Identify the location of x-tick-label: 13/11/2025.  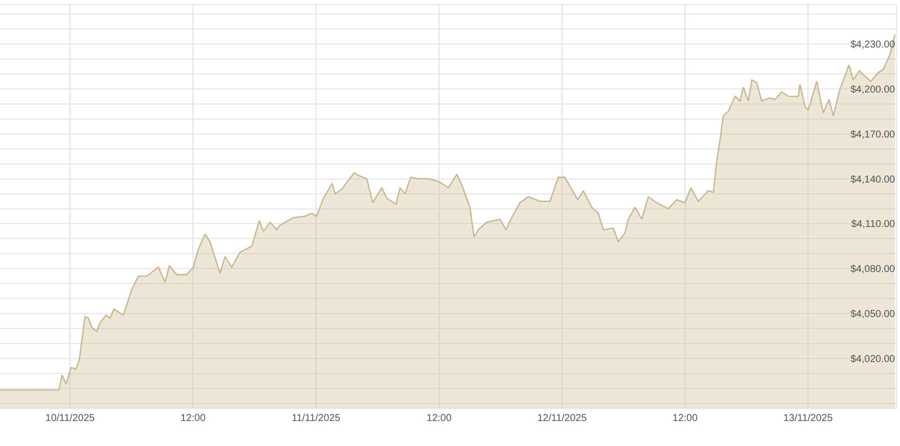
(808, 418).